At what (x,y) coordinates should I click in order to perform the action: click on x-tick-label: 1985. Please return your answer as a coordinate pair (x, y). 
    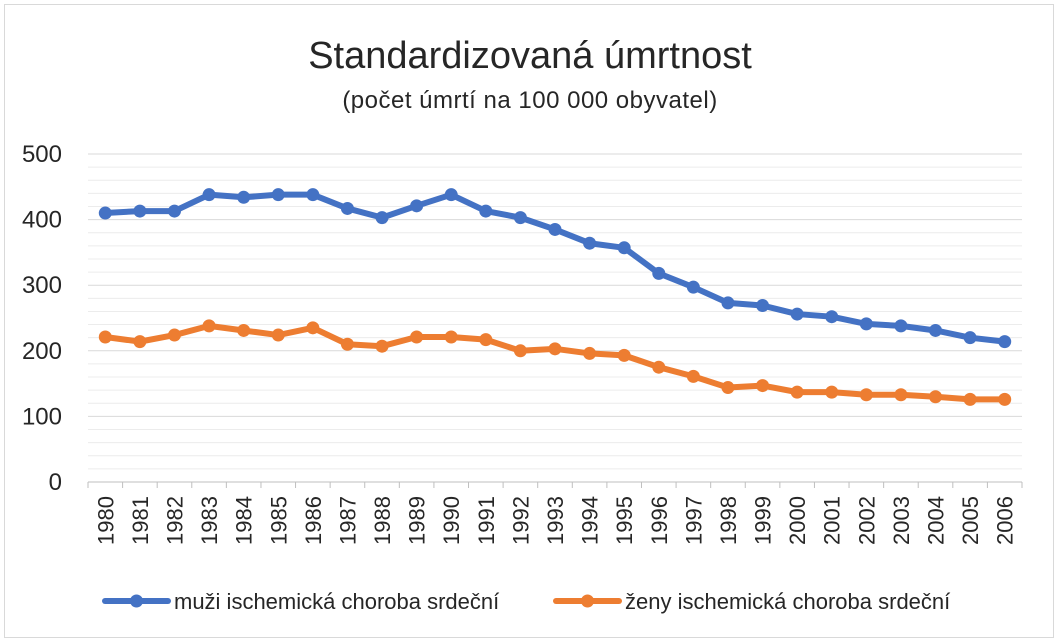
    Looking at the image, I should click on (278, 520).